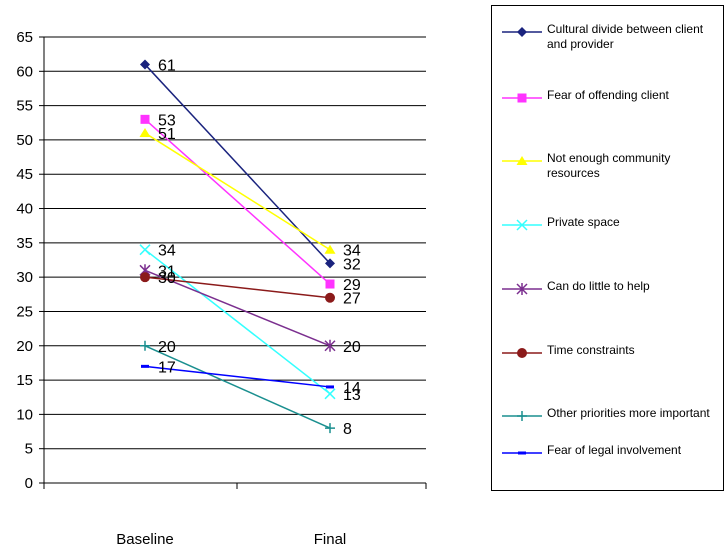  I want to click on y-tick-label: 40, so click(24, 209).